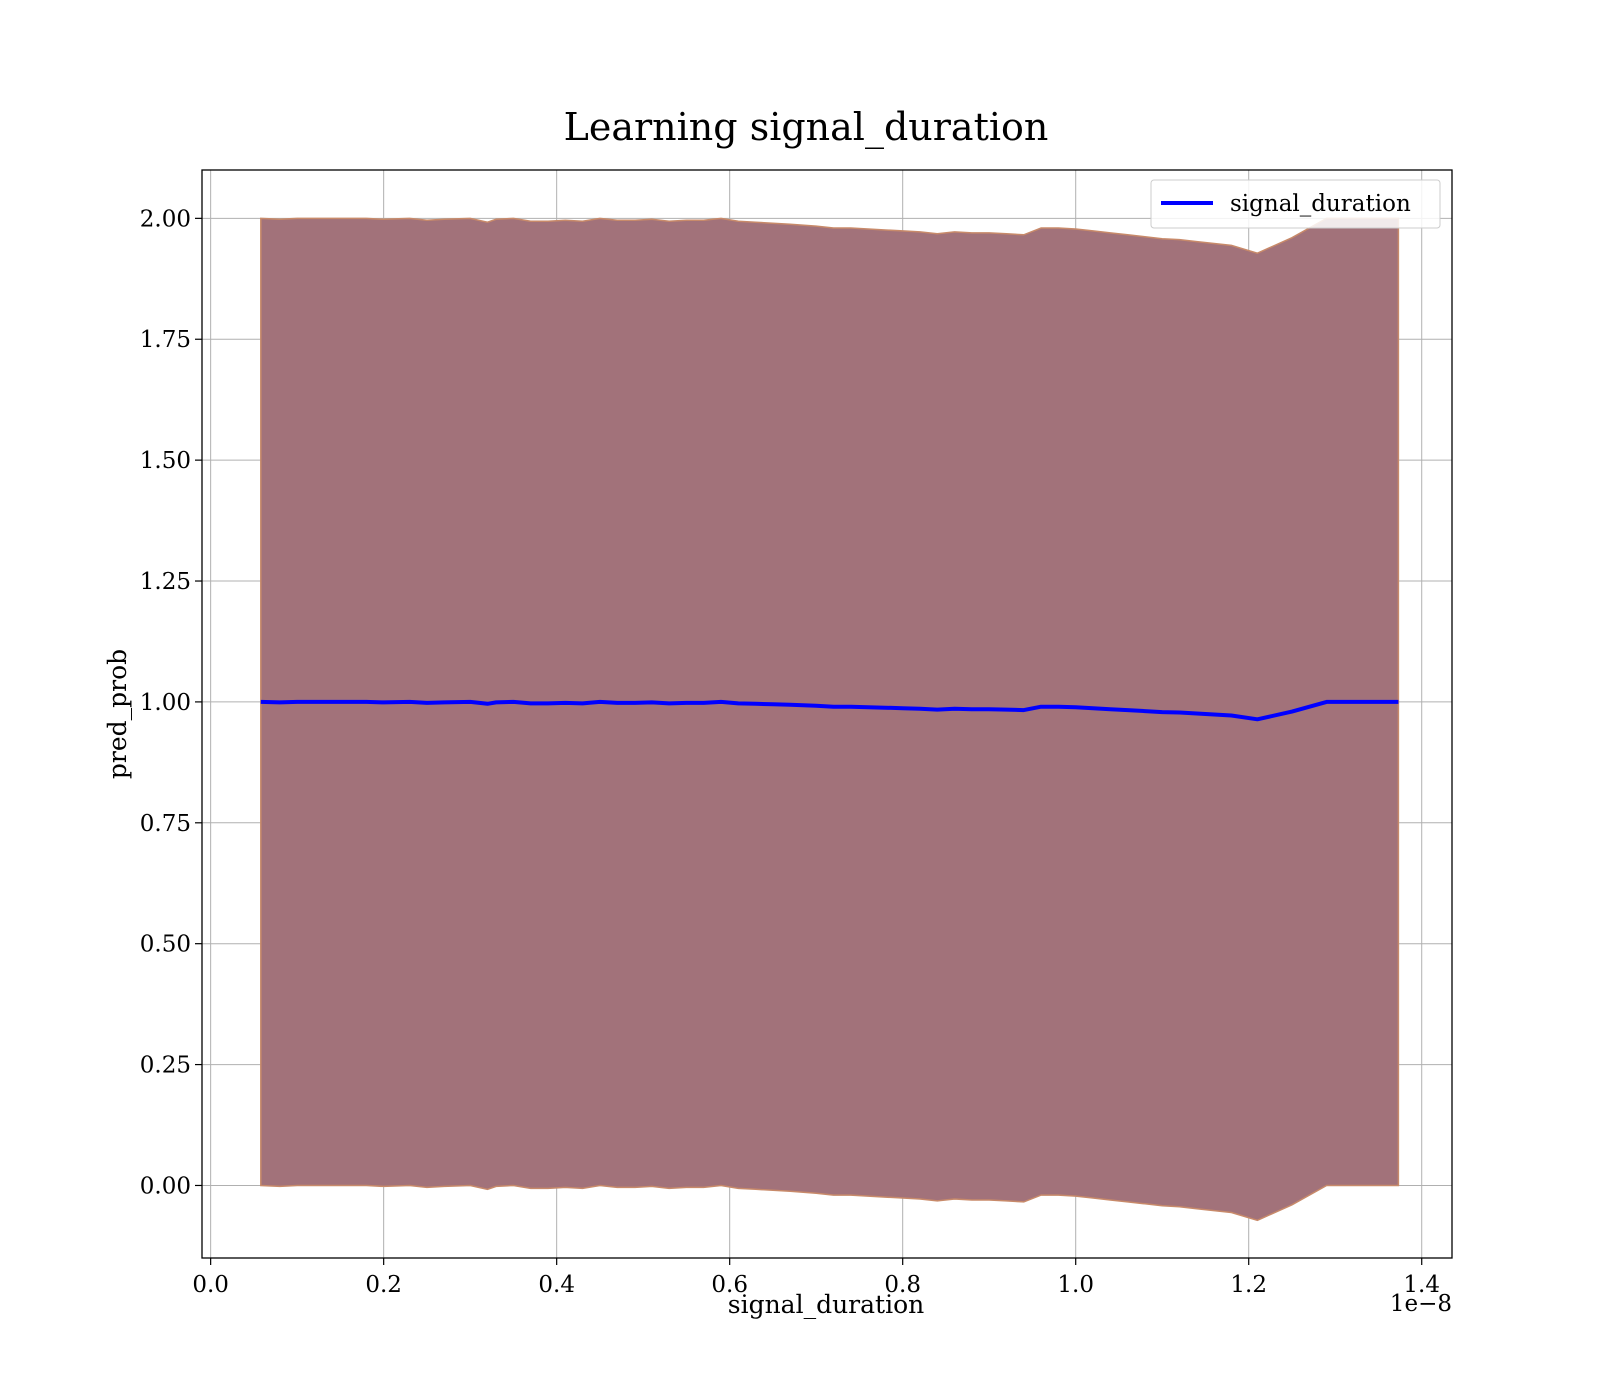 The height and width of the screenshot is (1400, 1600). What do you see at coordinates (165, 340) in the screenshot?
I see `y-tick-label: 1.75` at bounding box center [165, 340].